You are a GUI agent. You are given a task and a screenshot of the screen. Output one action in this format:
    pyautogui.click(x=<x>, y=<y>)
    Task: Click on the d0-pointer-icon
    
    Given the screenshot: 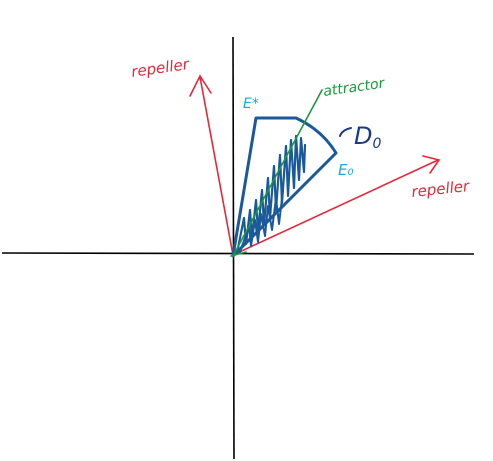 What is the action you would take?
    pyautogui.click(x=345, y=132)
    